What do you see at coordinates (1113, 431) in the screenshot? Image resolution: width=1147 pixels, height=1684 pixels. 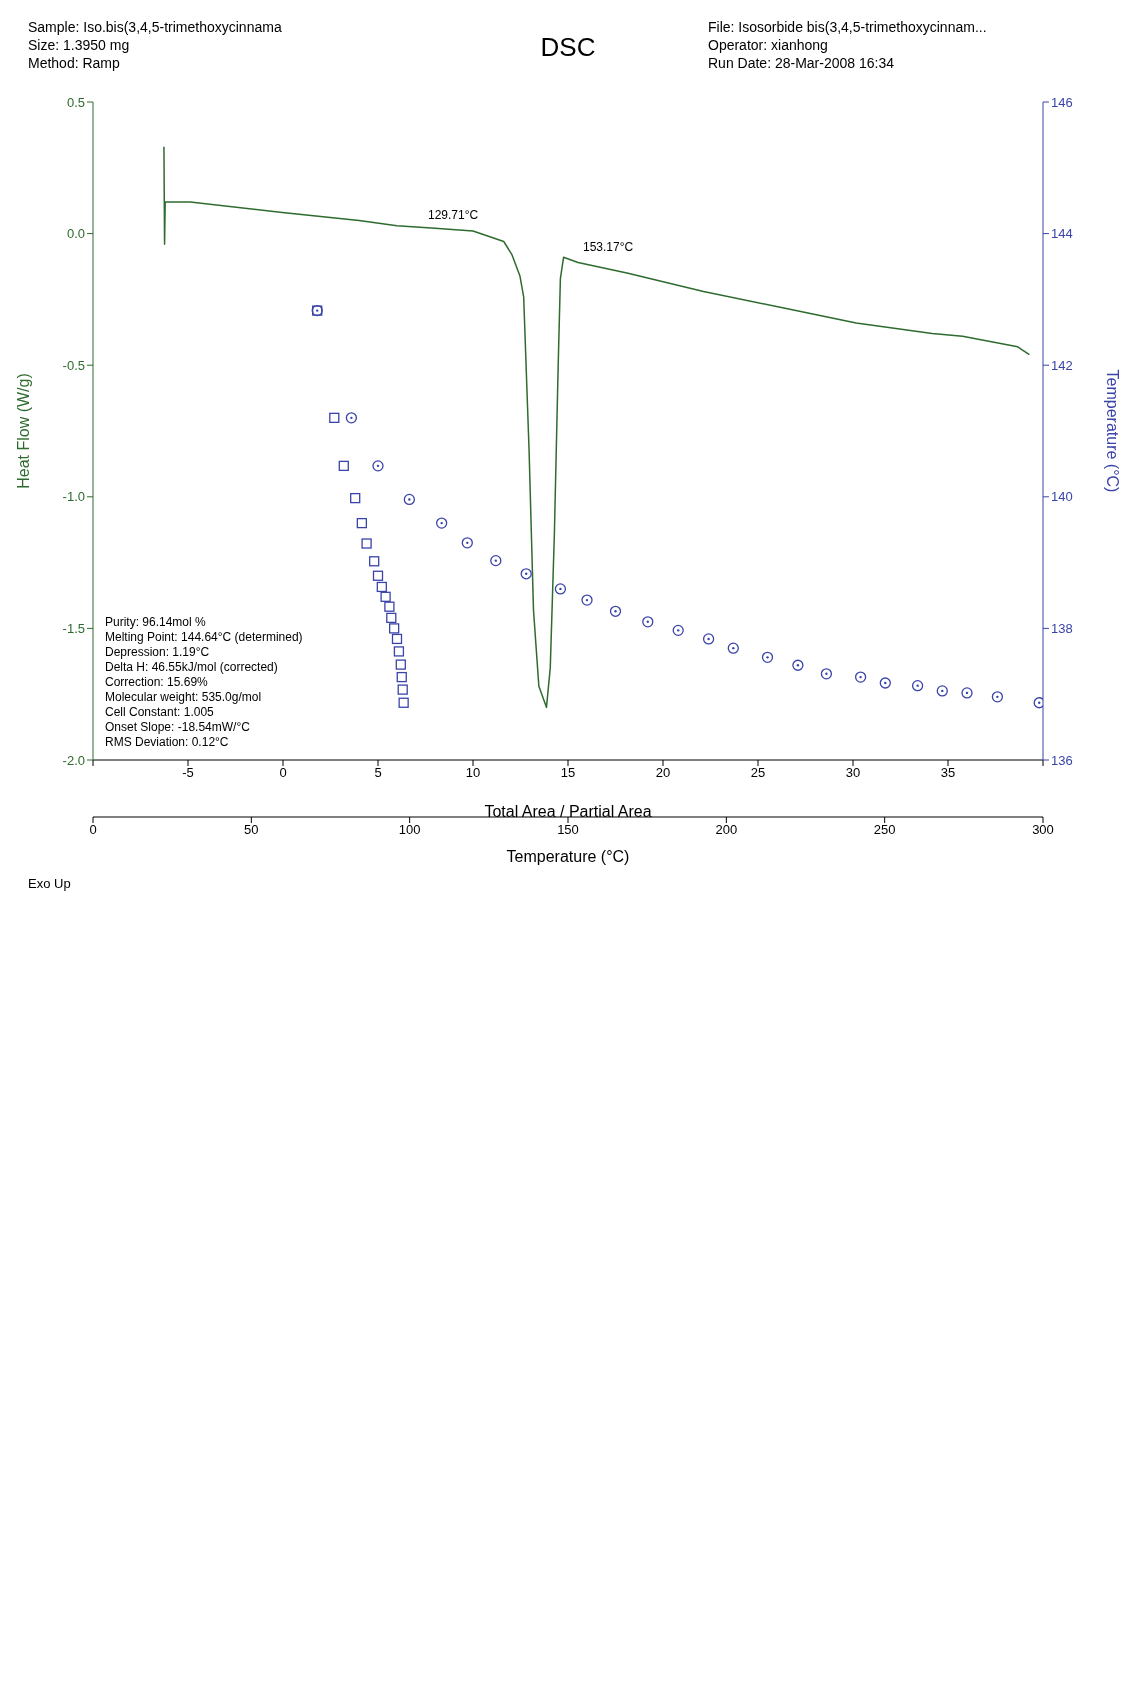 I see `y2-axis-title: Temperature (°C)` at bounding box center [1113, 431].